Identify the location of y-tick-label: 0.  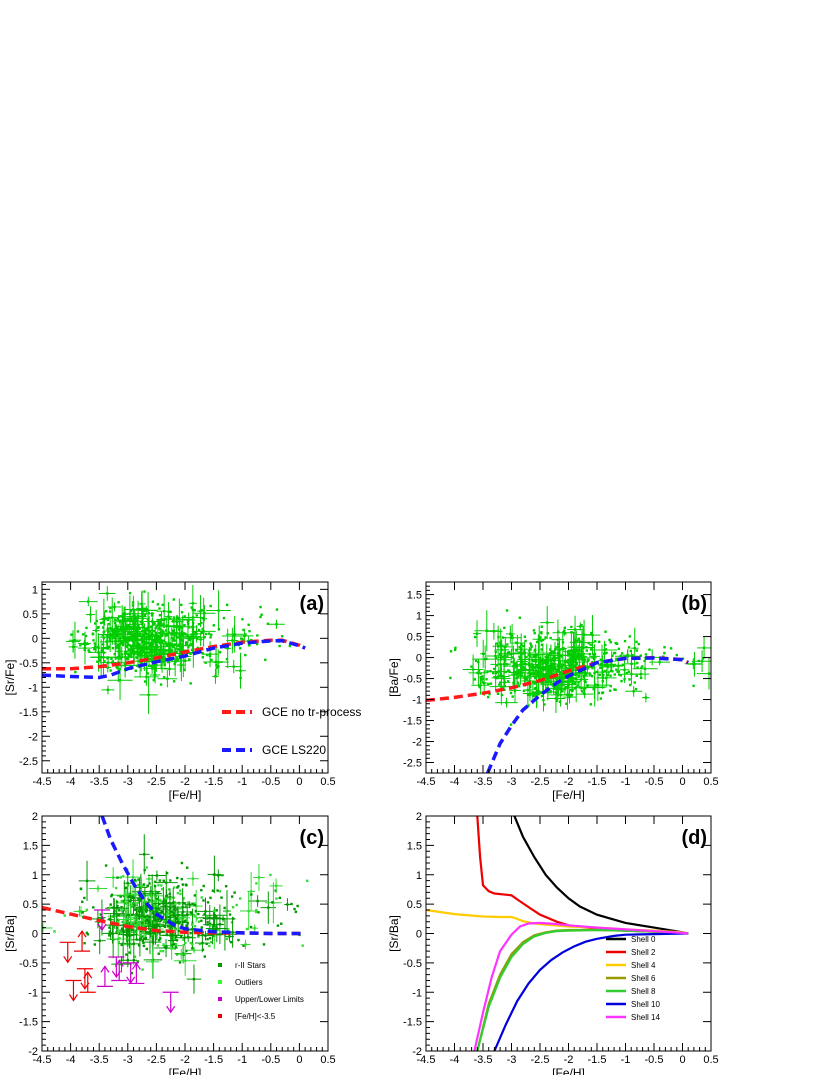
(35, 639).